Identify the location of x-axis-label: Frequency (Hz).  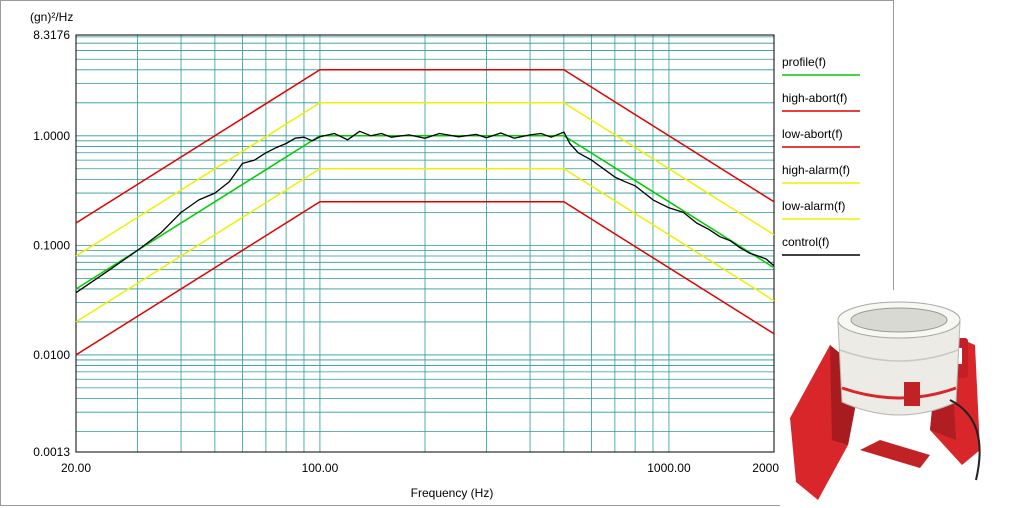
(452, 493).